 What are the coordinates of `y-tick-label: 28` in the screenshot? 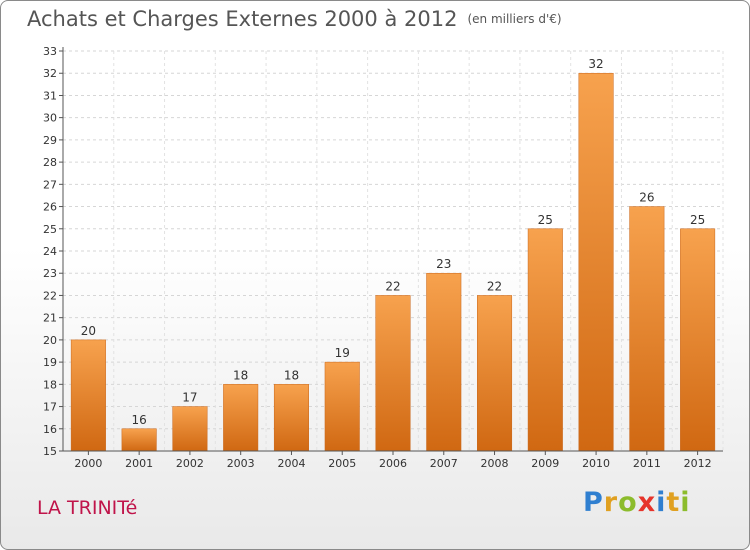 It's located at (50, 162).